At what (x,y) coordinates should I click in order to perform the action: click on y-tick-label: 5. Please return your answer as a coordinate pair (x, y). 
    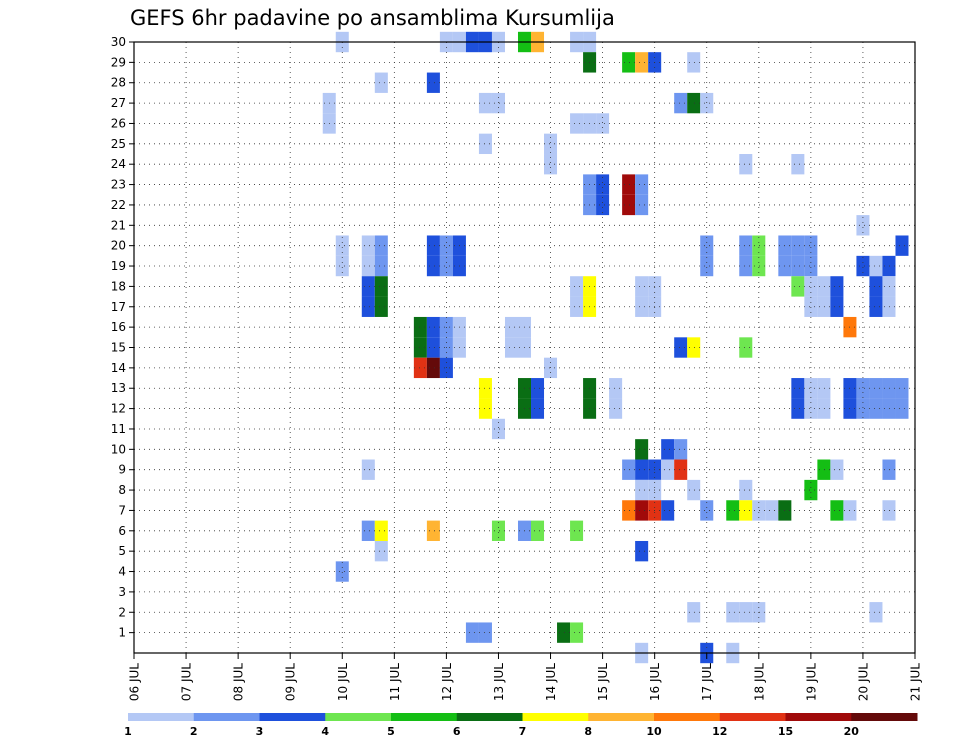
    Looking at the image, I should click on (122, 551).